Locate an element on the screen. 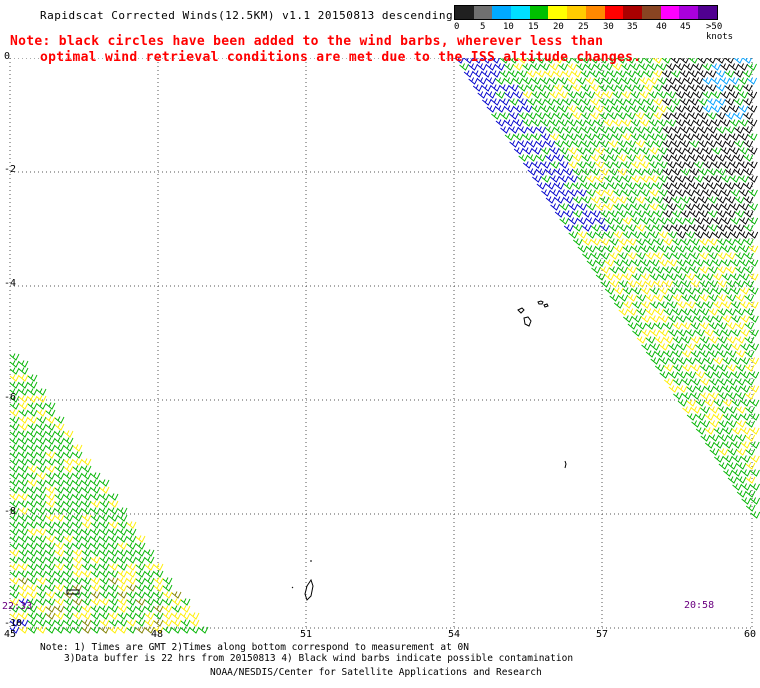 The image size is (760, 688). legend-label-10: 10 is located at coordinates (508, 27).